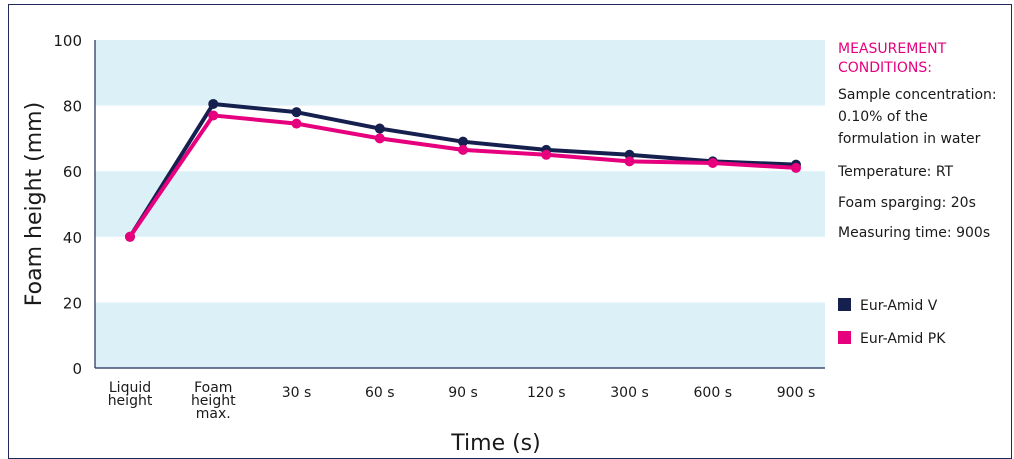 The width and height of the screenshot is (1014, 459). I want to click on x-tick-label: 90 s, so click(463, 393).